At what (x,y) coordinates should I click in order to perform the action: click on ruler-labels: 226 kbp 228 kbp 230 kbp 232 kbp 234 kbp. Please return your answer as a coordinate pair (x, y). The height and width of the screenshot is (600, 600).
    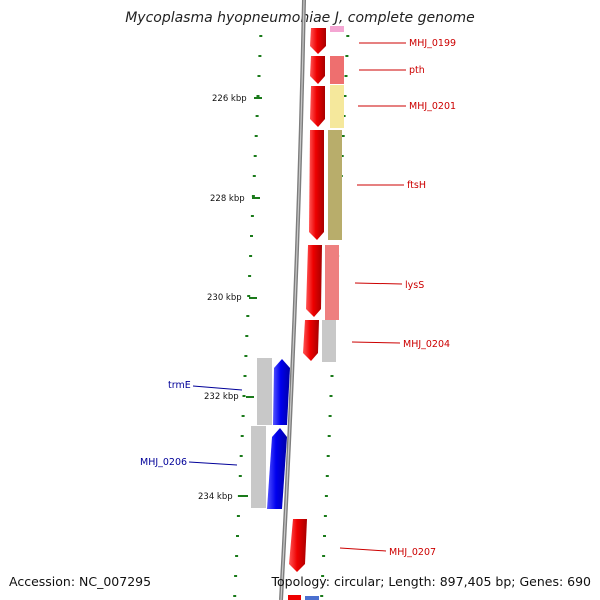
    Looking at the image, I should click on (230, 298).